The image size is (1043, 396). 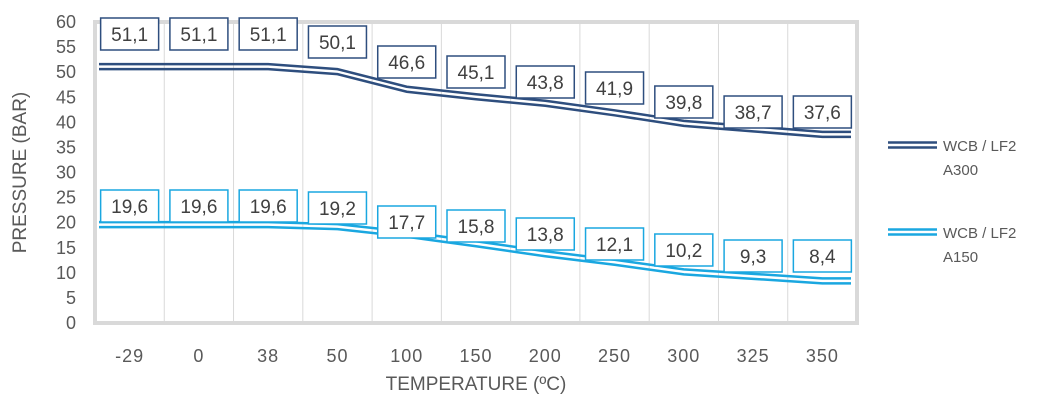 I want to click on data-label: 50,1, so click(x=337, y=42).